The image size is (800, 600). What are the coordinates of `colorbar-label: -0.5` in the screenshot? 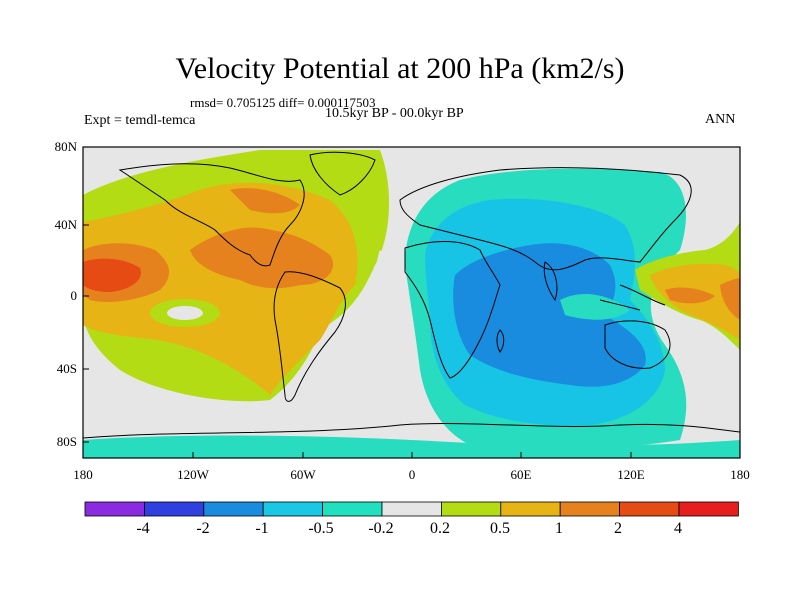 It's located at (321, 528).